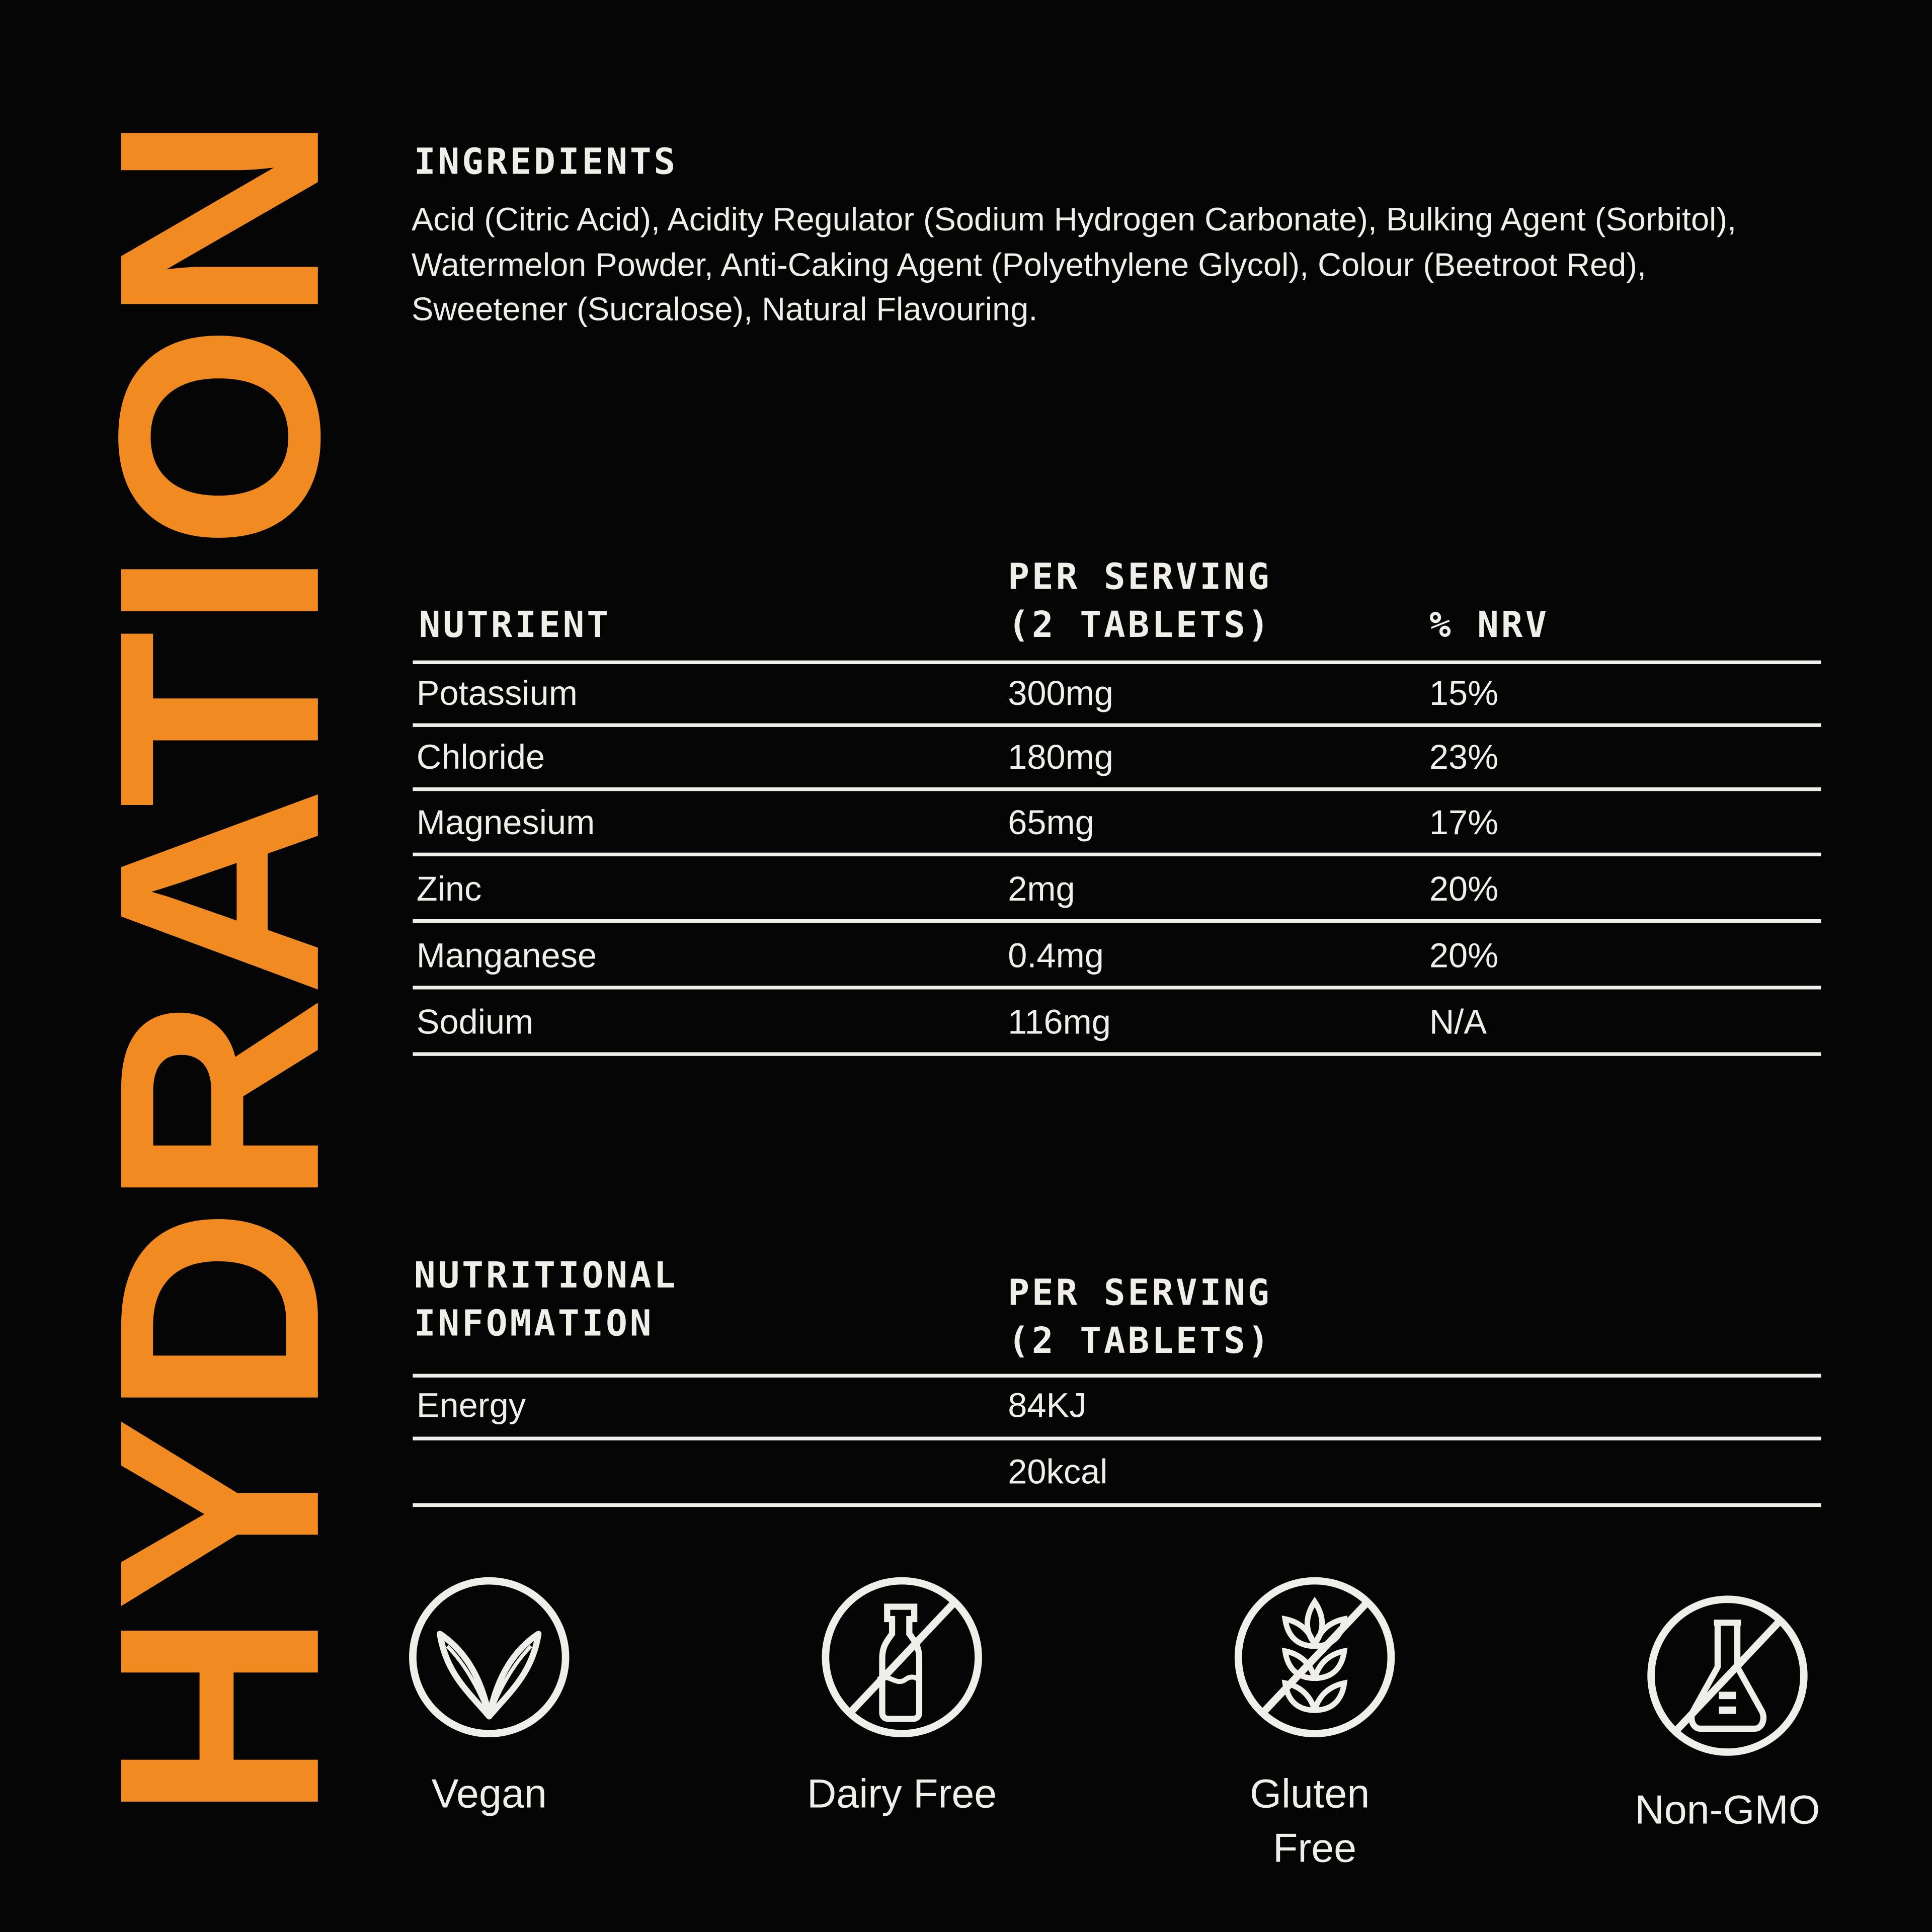 This screenshot has height=1932, width=1932. Describe the element at coordinates (1060, 757) in the screenshot. I see `nutrient-amount: 180mg` at that location.